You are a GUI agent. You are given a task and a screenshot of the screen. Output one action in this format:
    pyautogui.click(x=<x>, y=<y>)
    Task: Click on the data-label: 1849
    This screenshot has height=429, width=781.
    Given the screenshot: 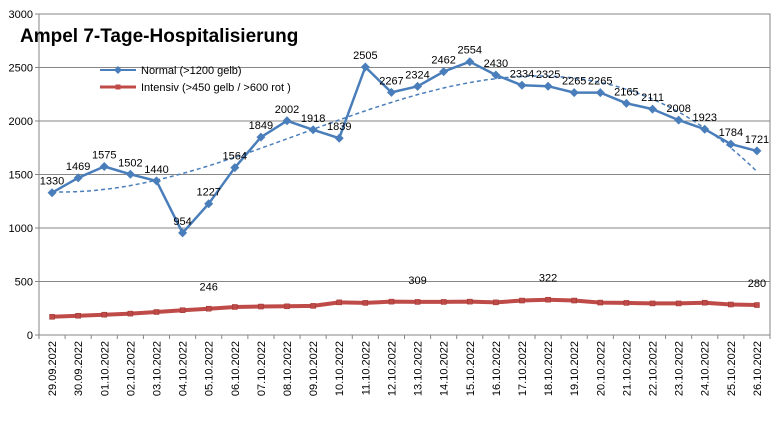 What is the action you would take?
    pyautogui.click(x=261, y=126)
    